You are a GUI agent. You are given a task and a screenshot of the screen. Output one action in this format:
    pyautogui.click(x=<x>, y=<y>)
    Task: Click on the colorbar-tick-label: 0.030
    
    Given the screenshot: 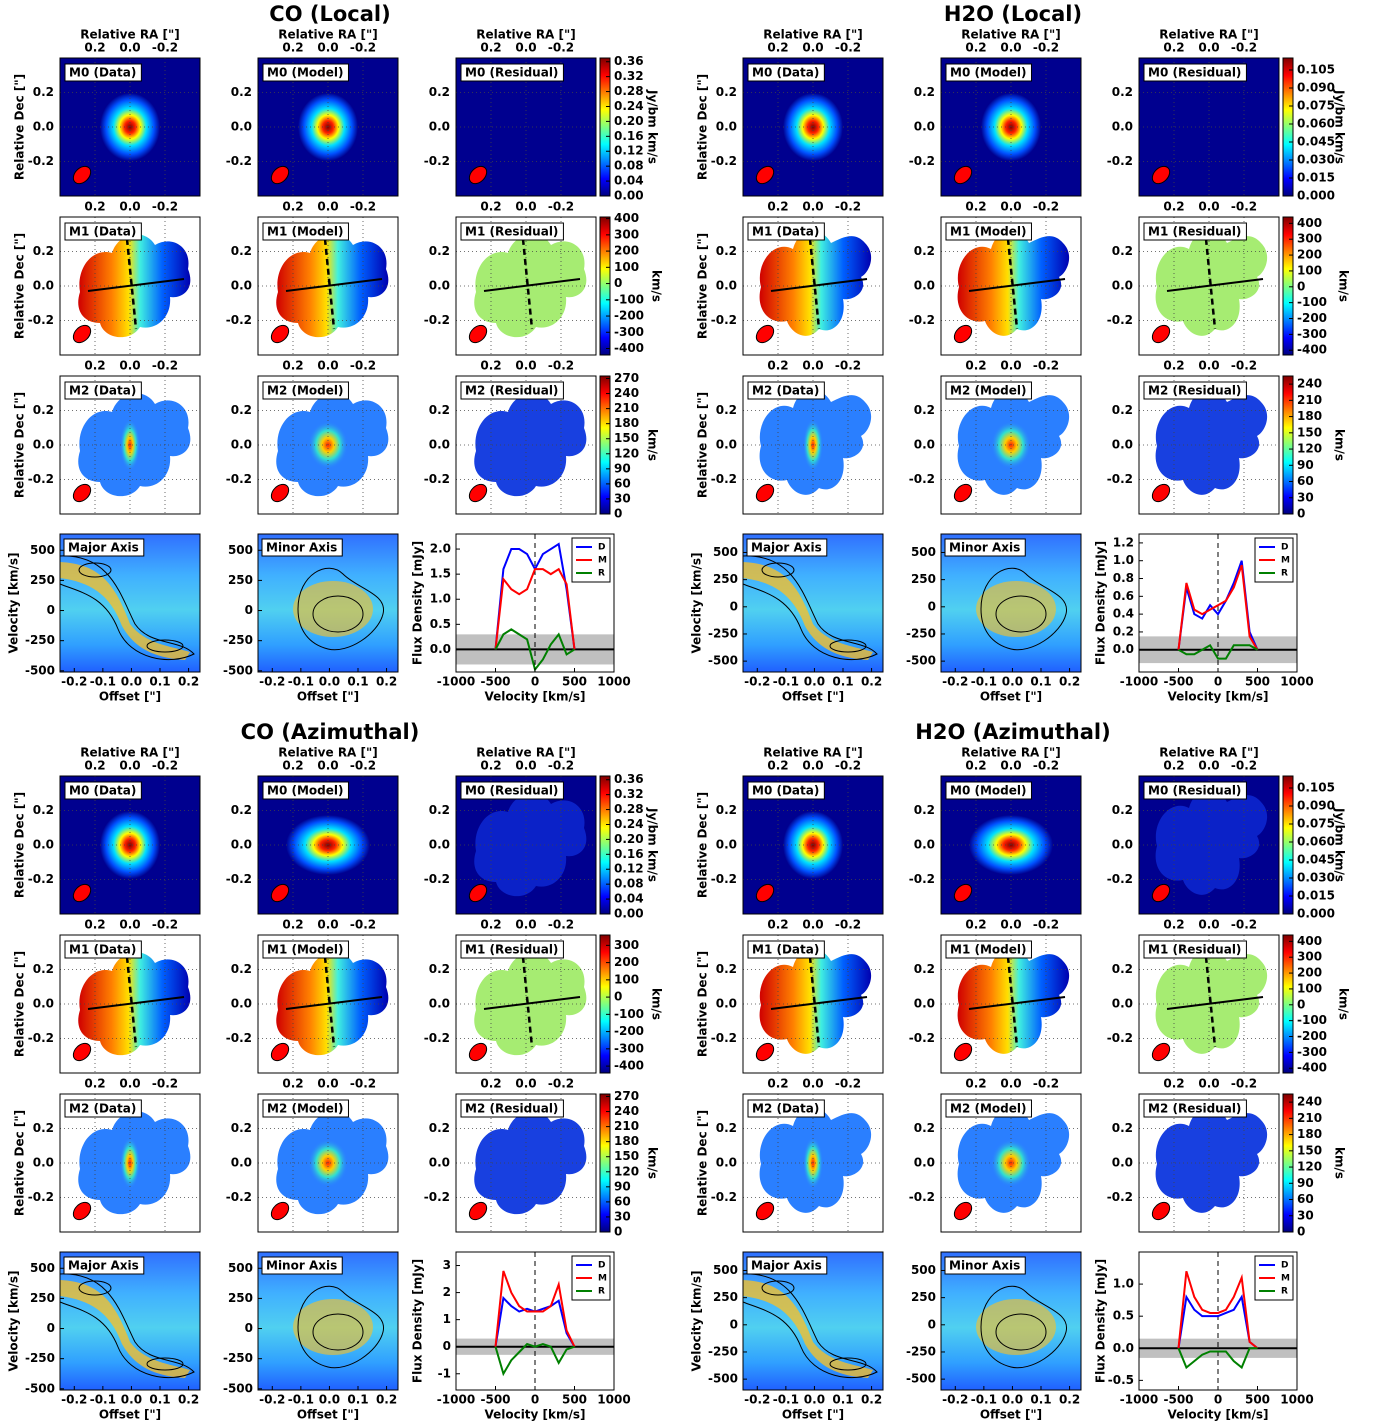 What is the action you would take?
    pyautogui.click(x=1316, y=878)
    